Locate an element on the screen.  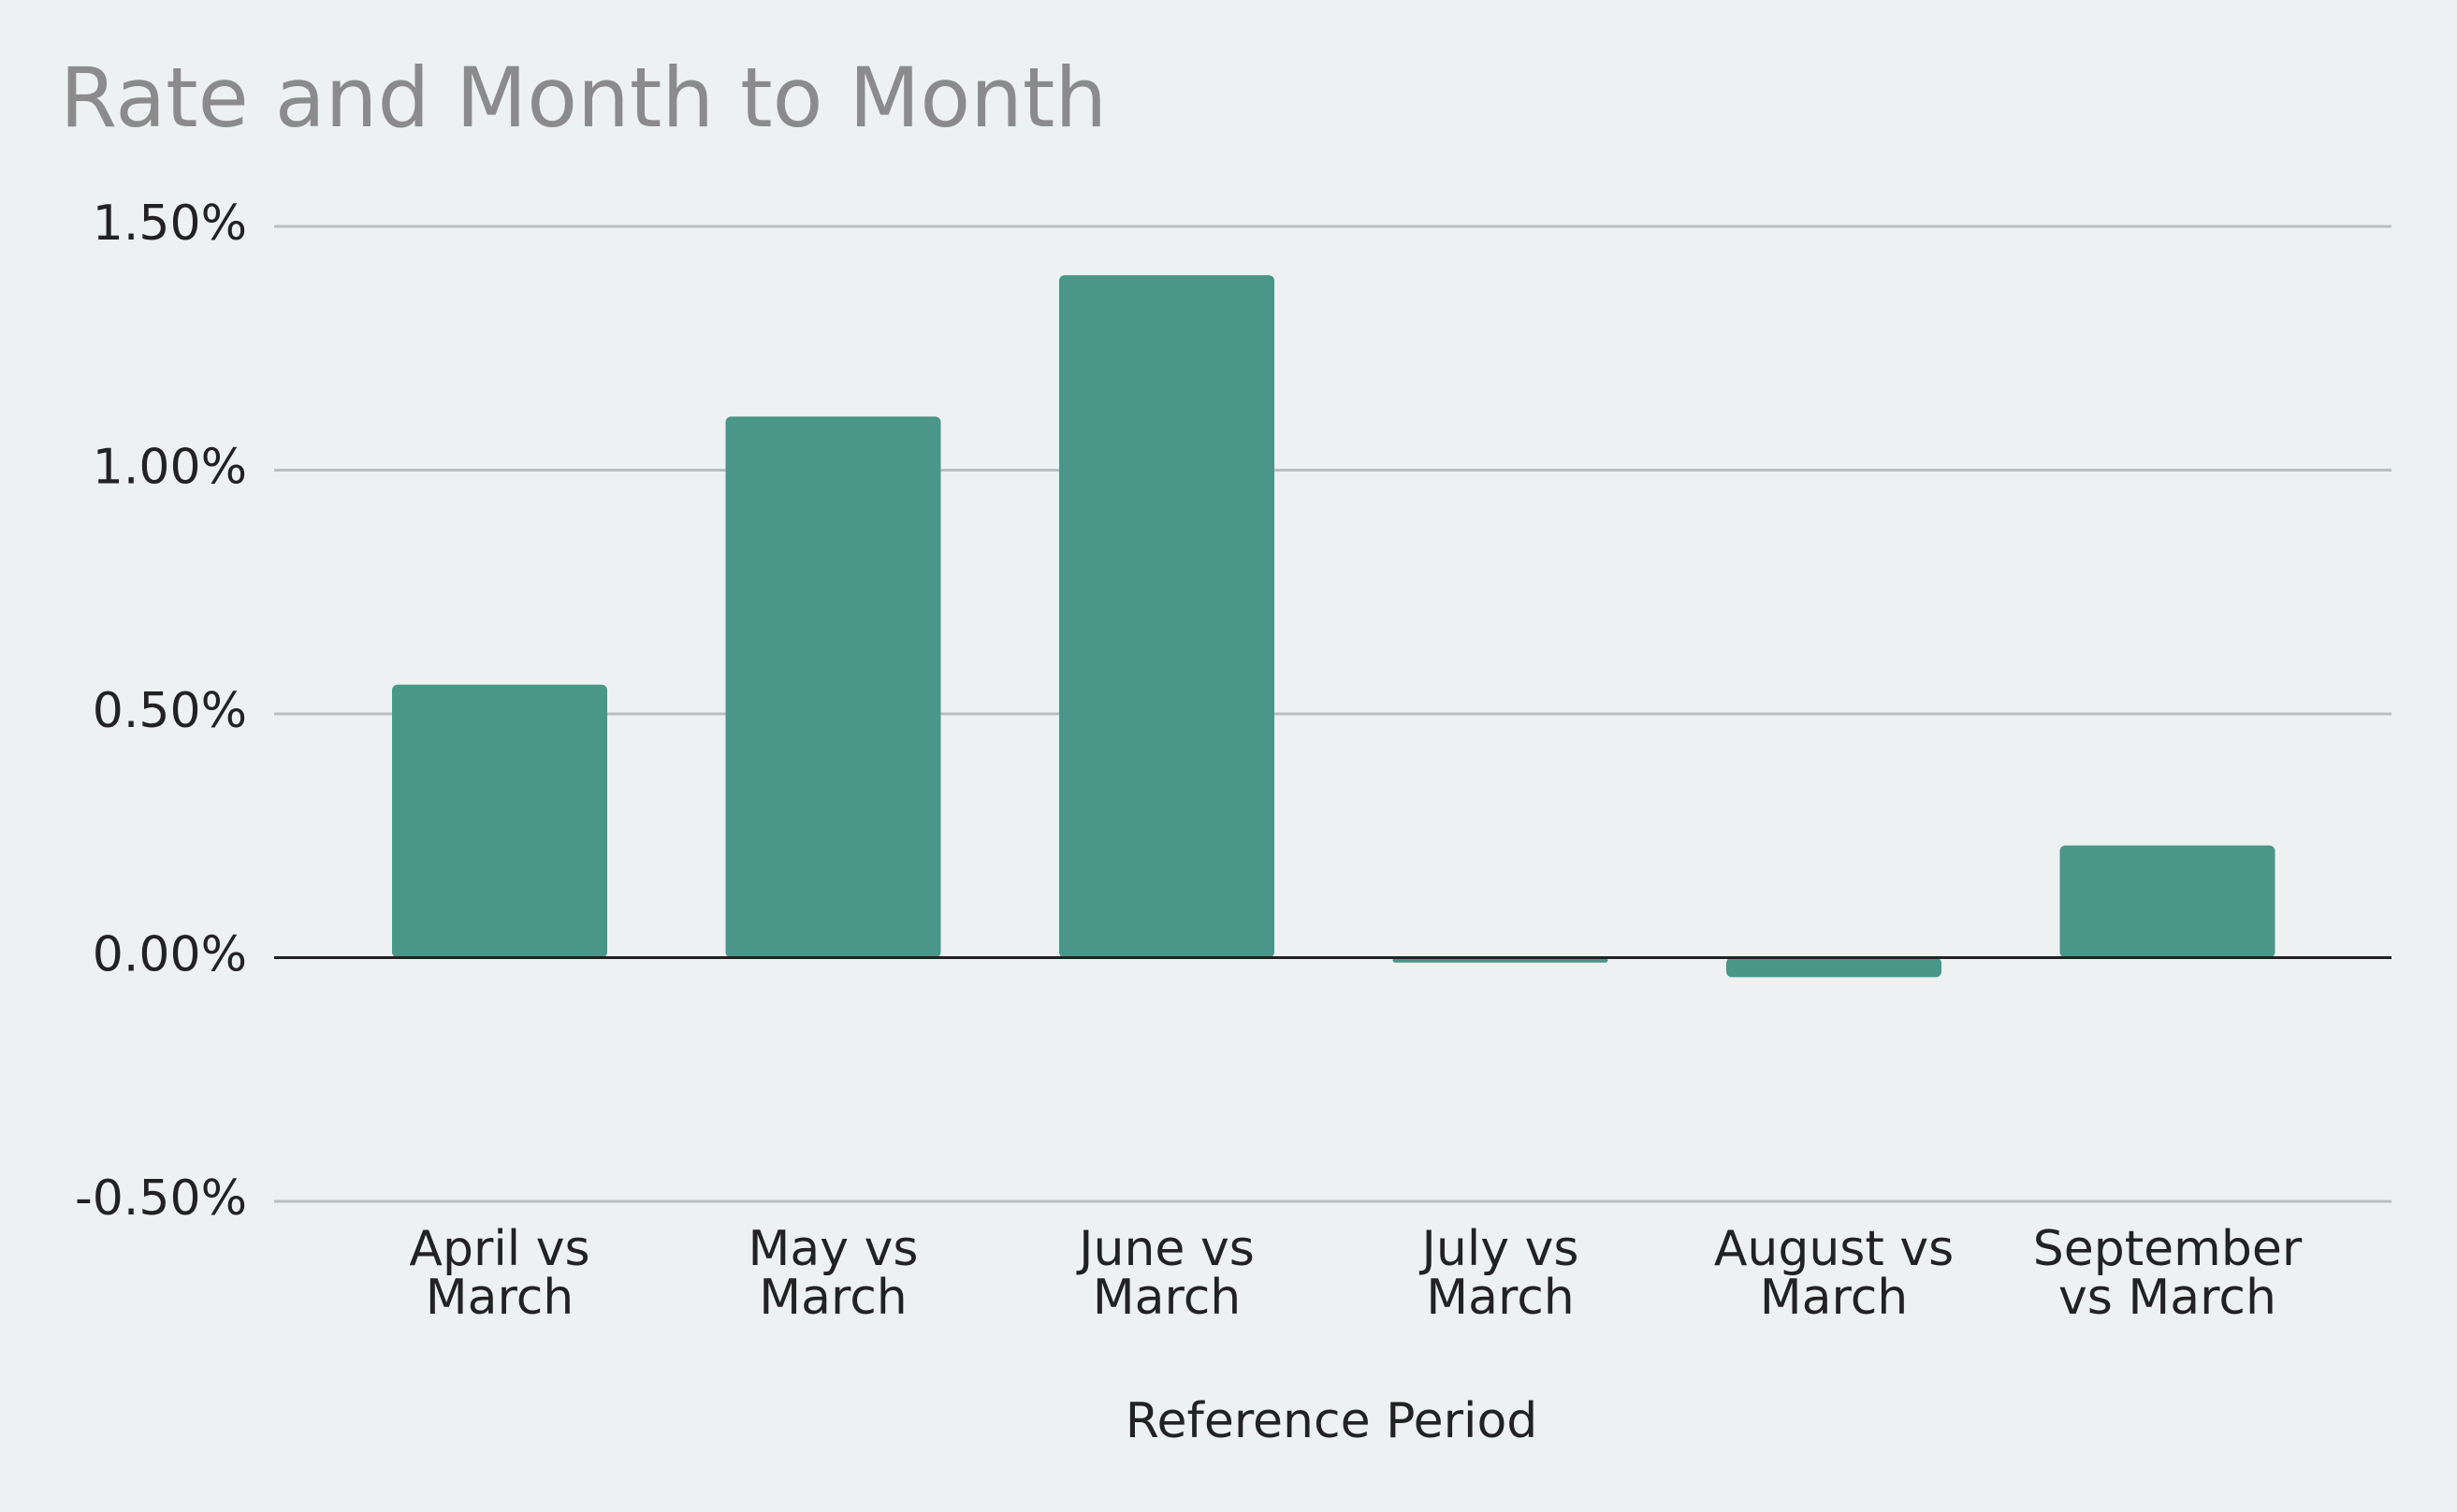
y-tick-label: 1.00% is located at coordinates (170, 468).